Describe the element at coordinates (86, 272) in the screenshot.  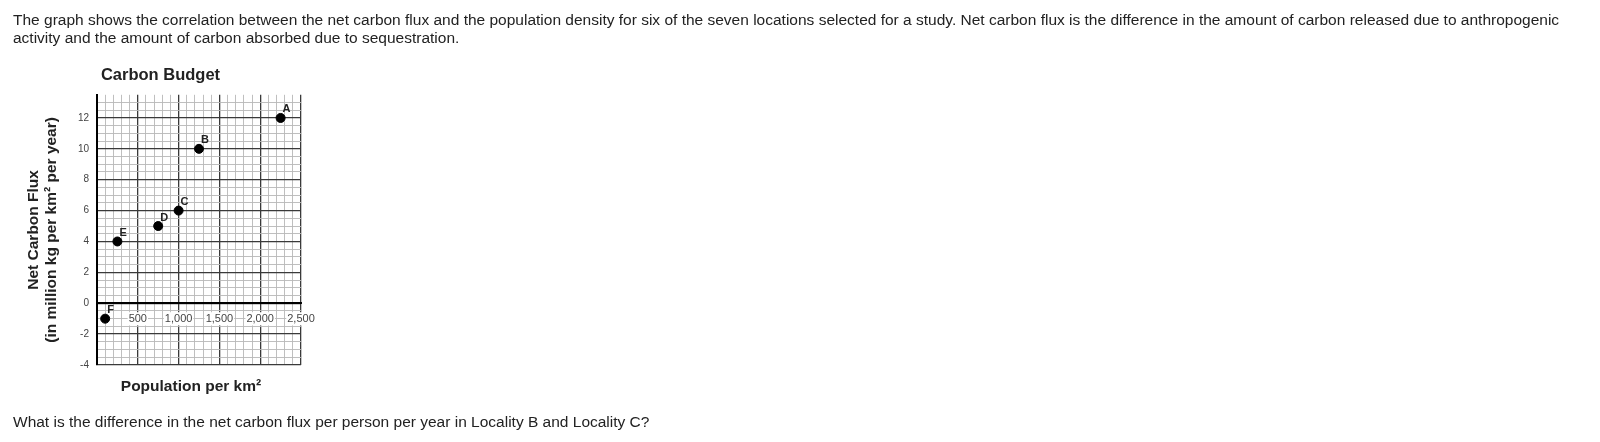
I see `y-tick-label: 2` at that location.